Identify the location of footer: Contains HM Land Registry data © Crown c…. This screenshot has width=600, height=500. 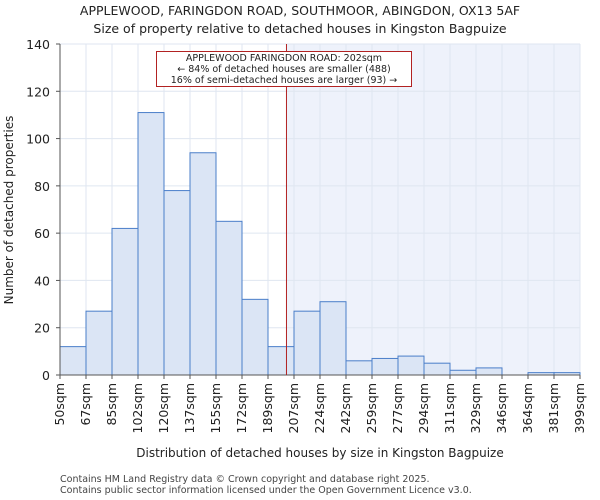
(266, 485).